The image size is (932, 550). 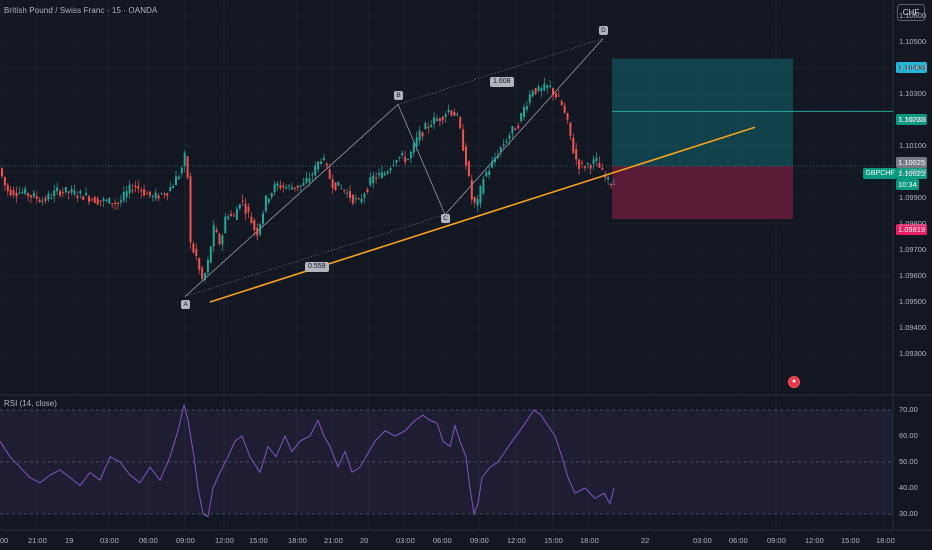 I want to click on rsi-line, so click(x=307, y=461).